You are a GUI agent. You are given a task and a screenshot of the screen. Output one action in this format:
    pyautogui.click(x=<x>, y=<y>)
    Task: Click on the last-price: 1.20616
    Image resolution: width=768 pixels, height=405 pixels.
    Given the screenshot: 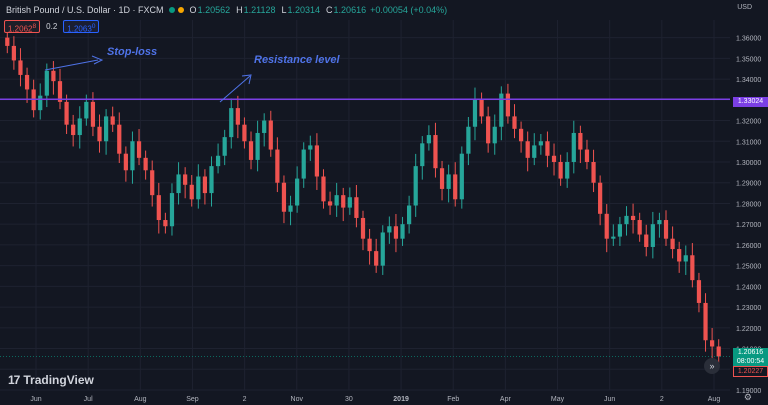 What is the action you would take?
    pyautogui.click(x=750, y=352)
    